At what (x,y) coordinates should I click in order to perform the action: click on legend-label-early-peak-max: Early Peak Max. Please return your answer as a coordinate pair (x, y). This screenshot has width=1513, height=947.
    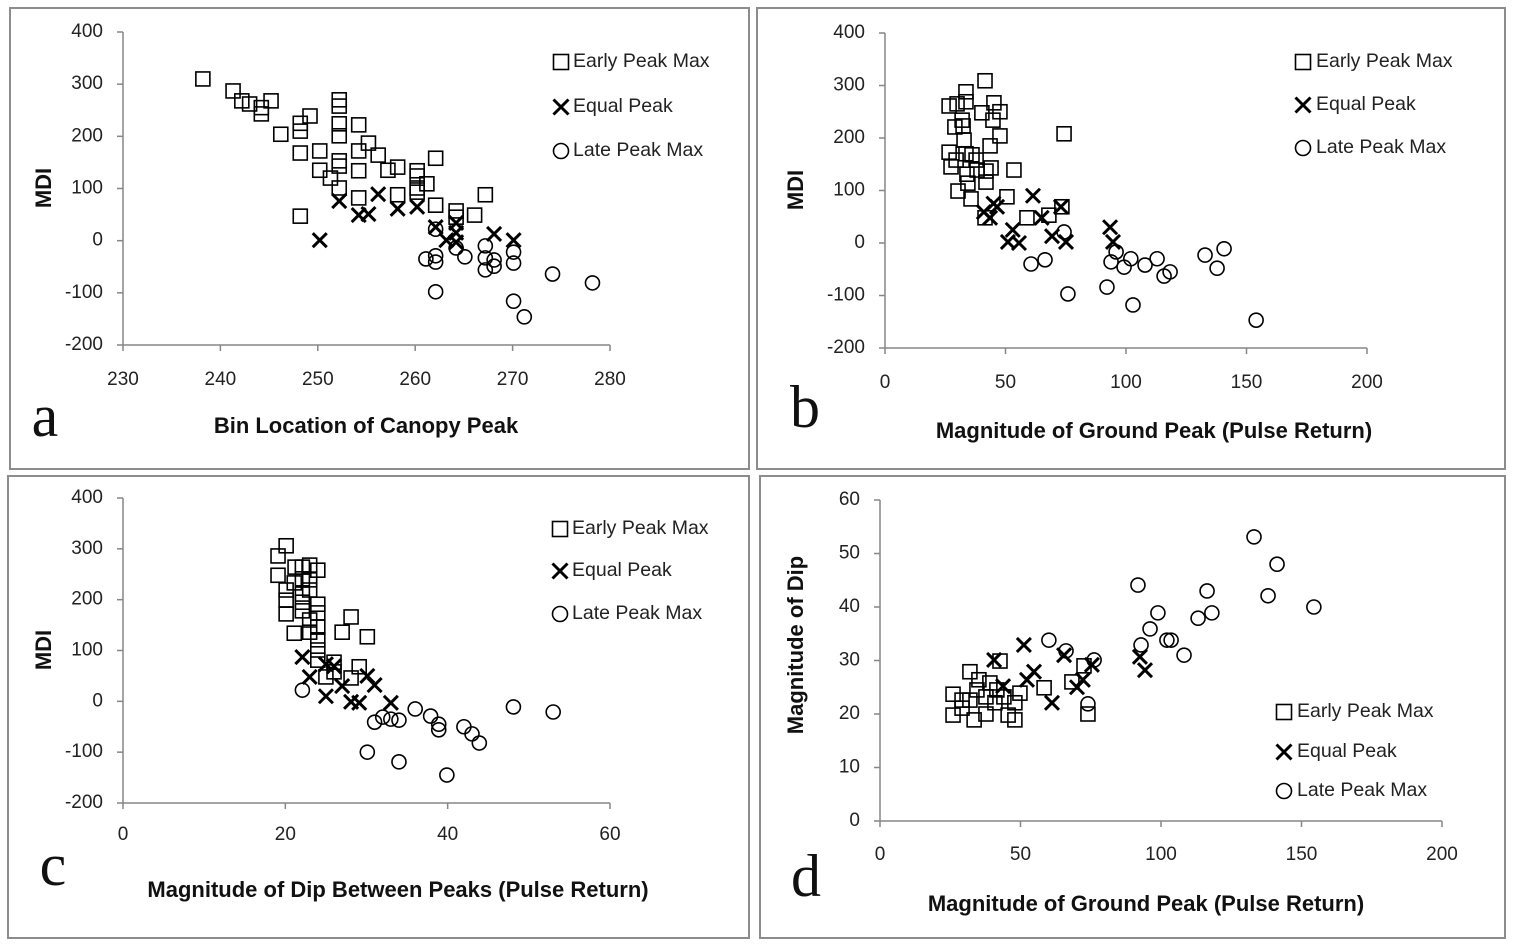
    Looking at the image, I should click on (1365, 711).